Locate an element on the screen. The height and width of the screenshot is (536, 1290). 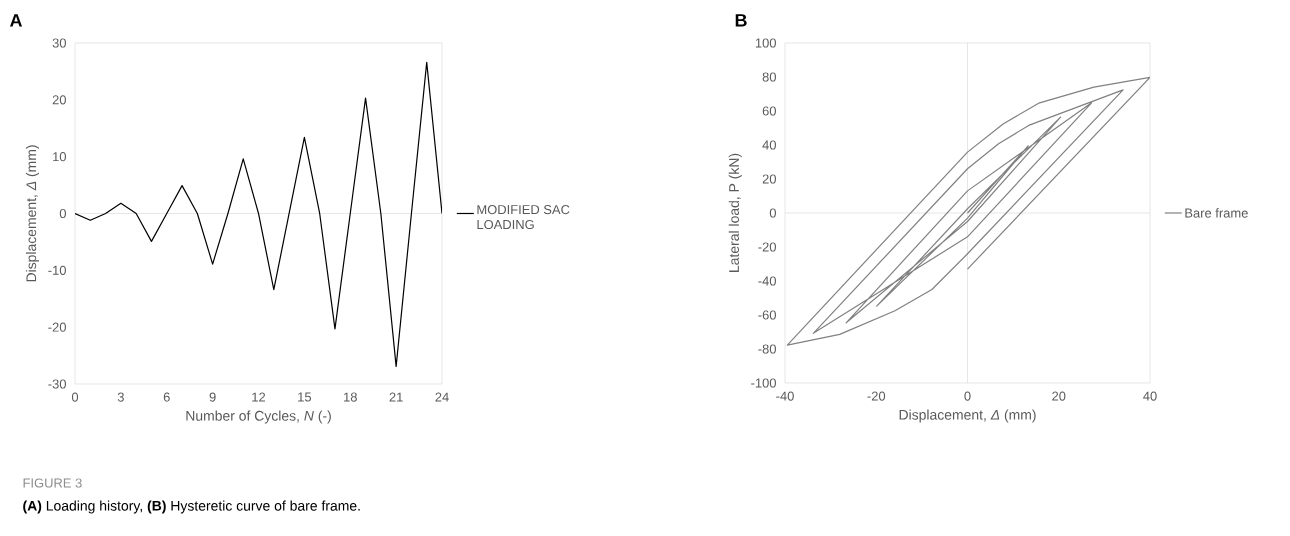
y-tick-label: 100 is located at coordinates (765, 43).